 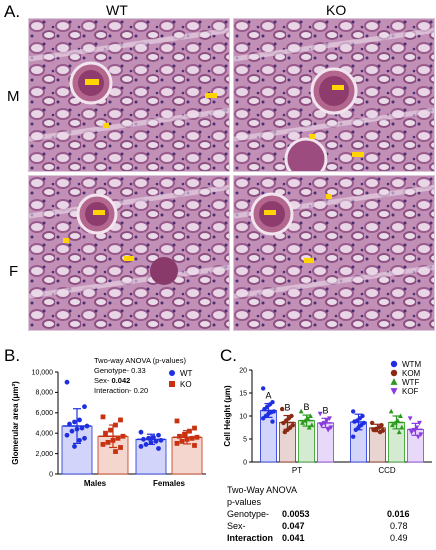 What do you see at coordinates (387, 470) in the screenshot?
I see `category-label: CCD` at bounding box center [387, 470].